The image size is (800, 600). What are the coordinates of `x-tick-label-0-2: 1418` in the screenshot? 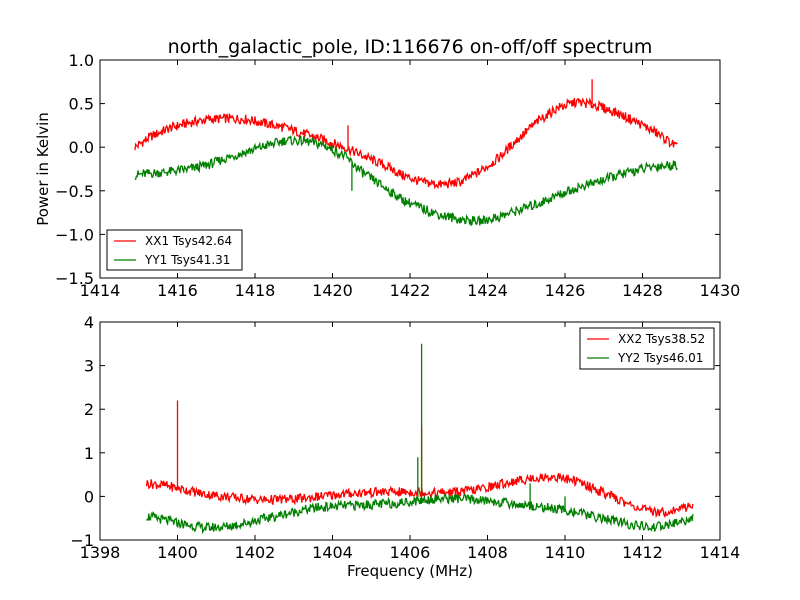 It's located at (255, 290).